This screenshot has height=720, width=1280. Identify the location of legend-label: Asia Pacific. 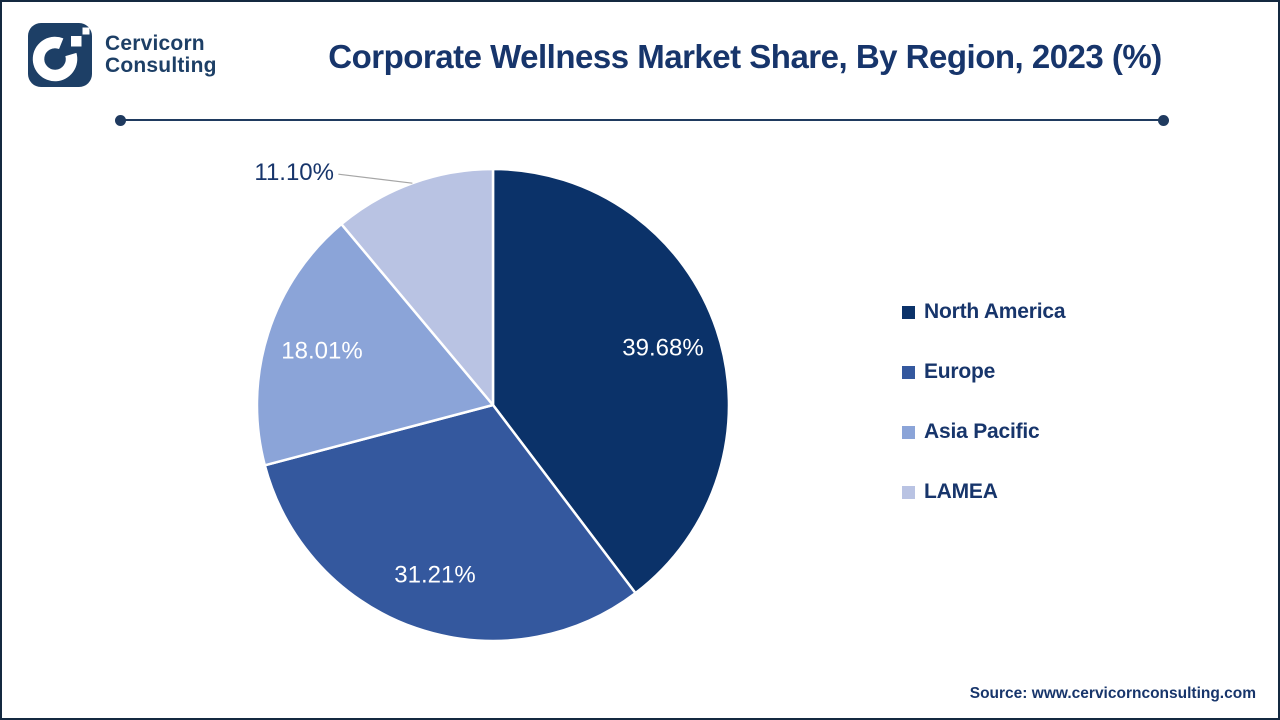
(982, 431).